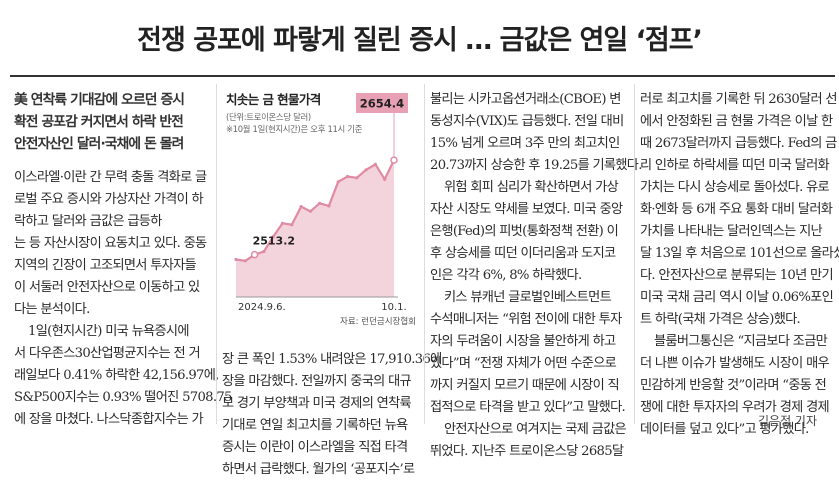 Image resolution: width=839 pixels, height=481 pixels. Describe the element at coordinates (523, 253) in the screenshot. I see `text-line: 후 상승세를 띠던 이더리움과 도지코` at that location.